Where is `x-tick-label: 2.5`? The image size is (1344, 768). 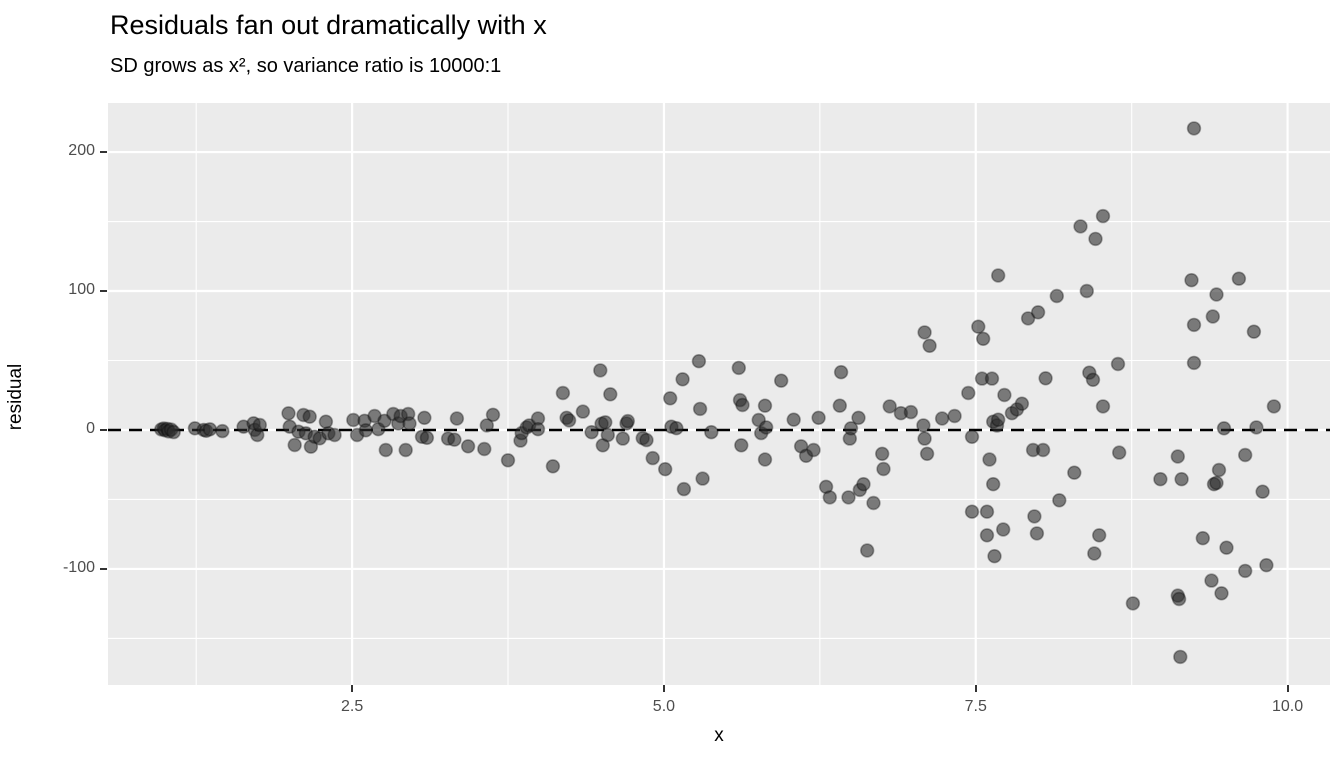 x-tick-label: 2.5 is located at coordinates (352, 706).